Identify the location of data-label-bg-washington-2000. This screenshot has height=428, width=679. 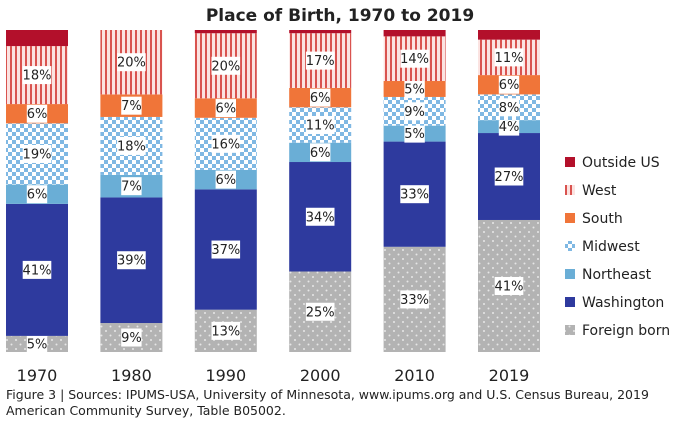
(320, 216).